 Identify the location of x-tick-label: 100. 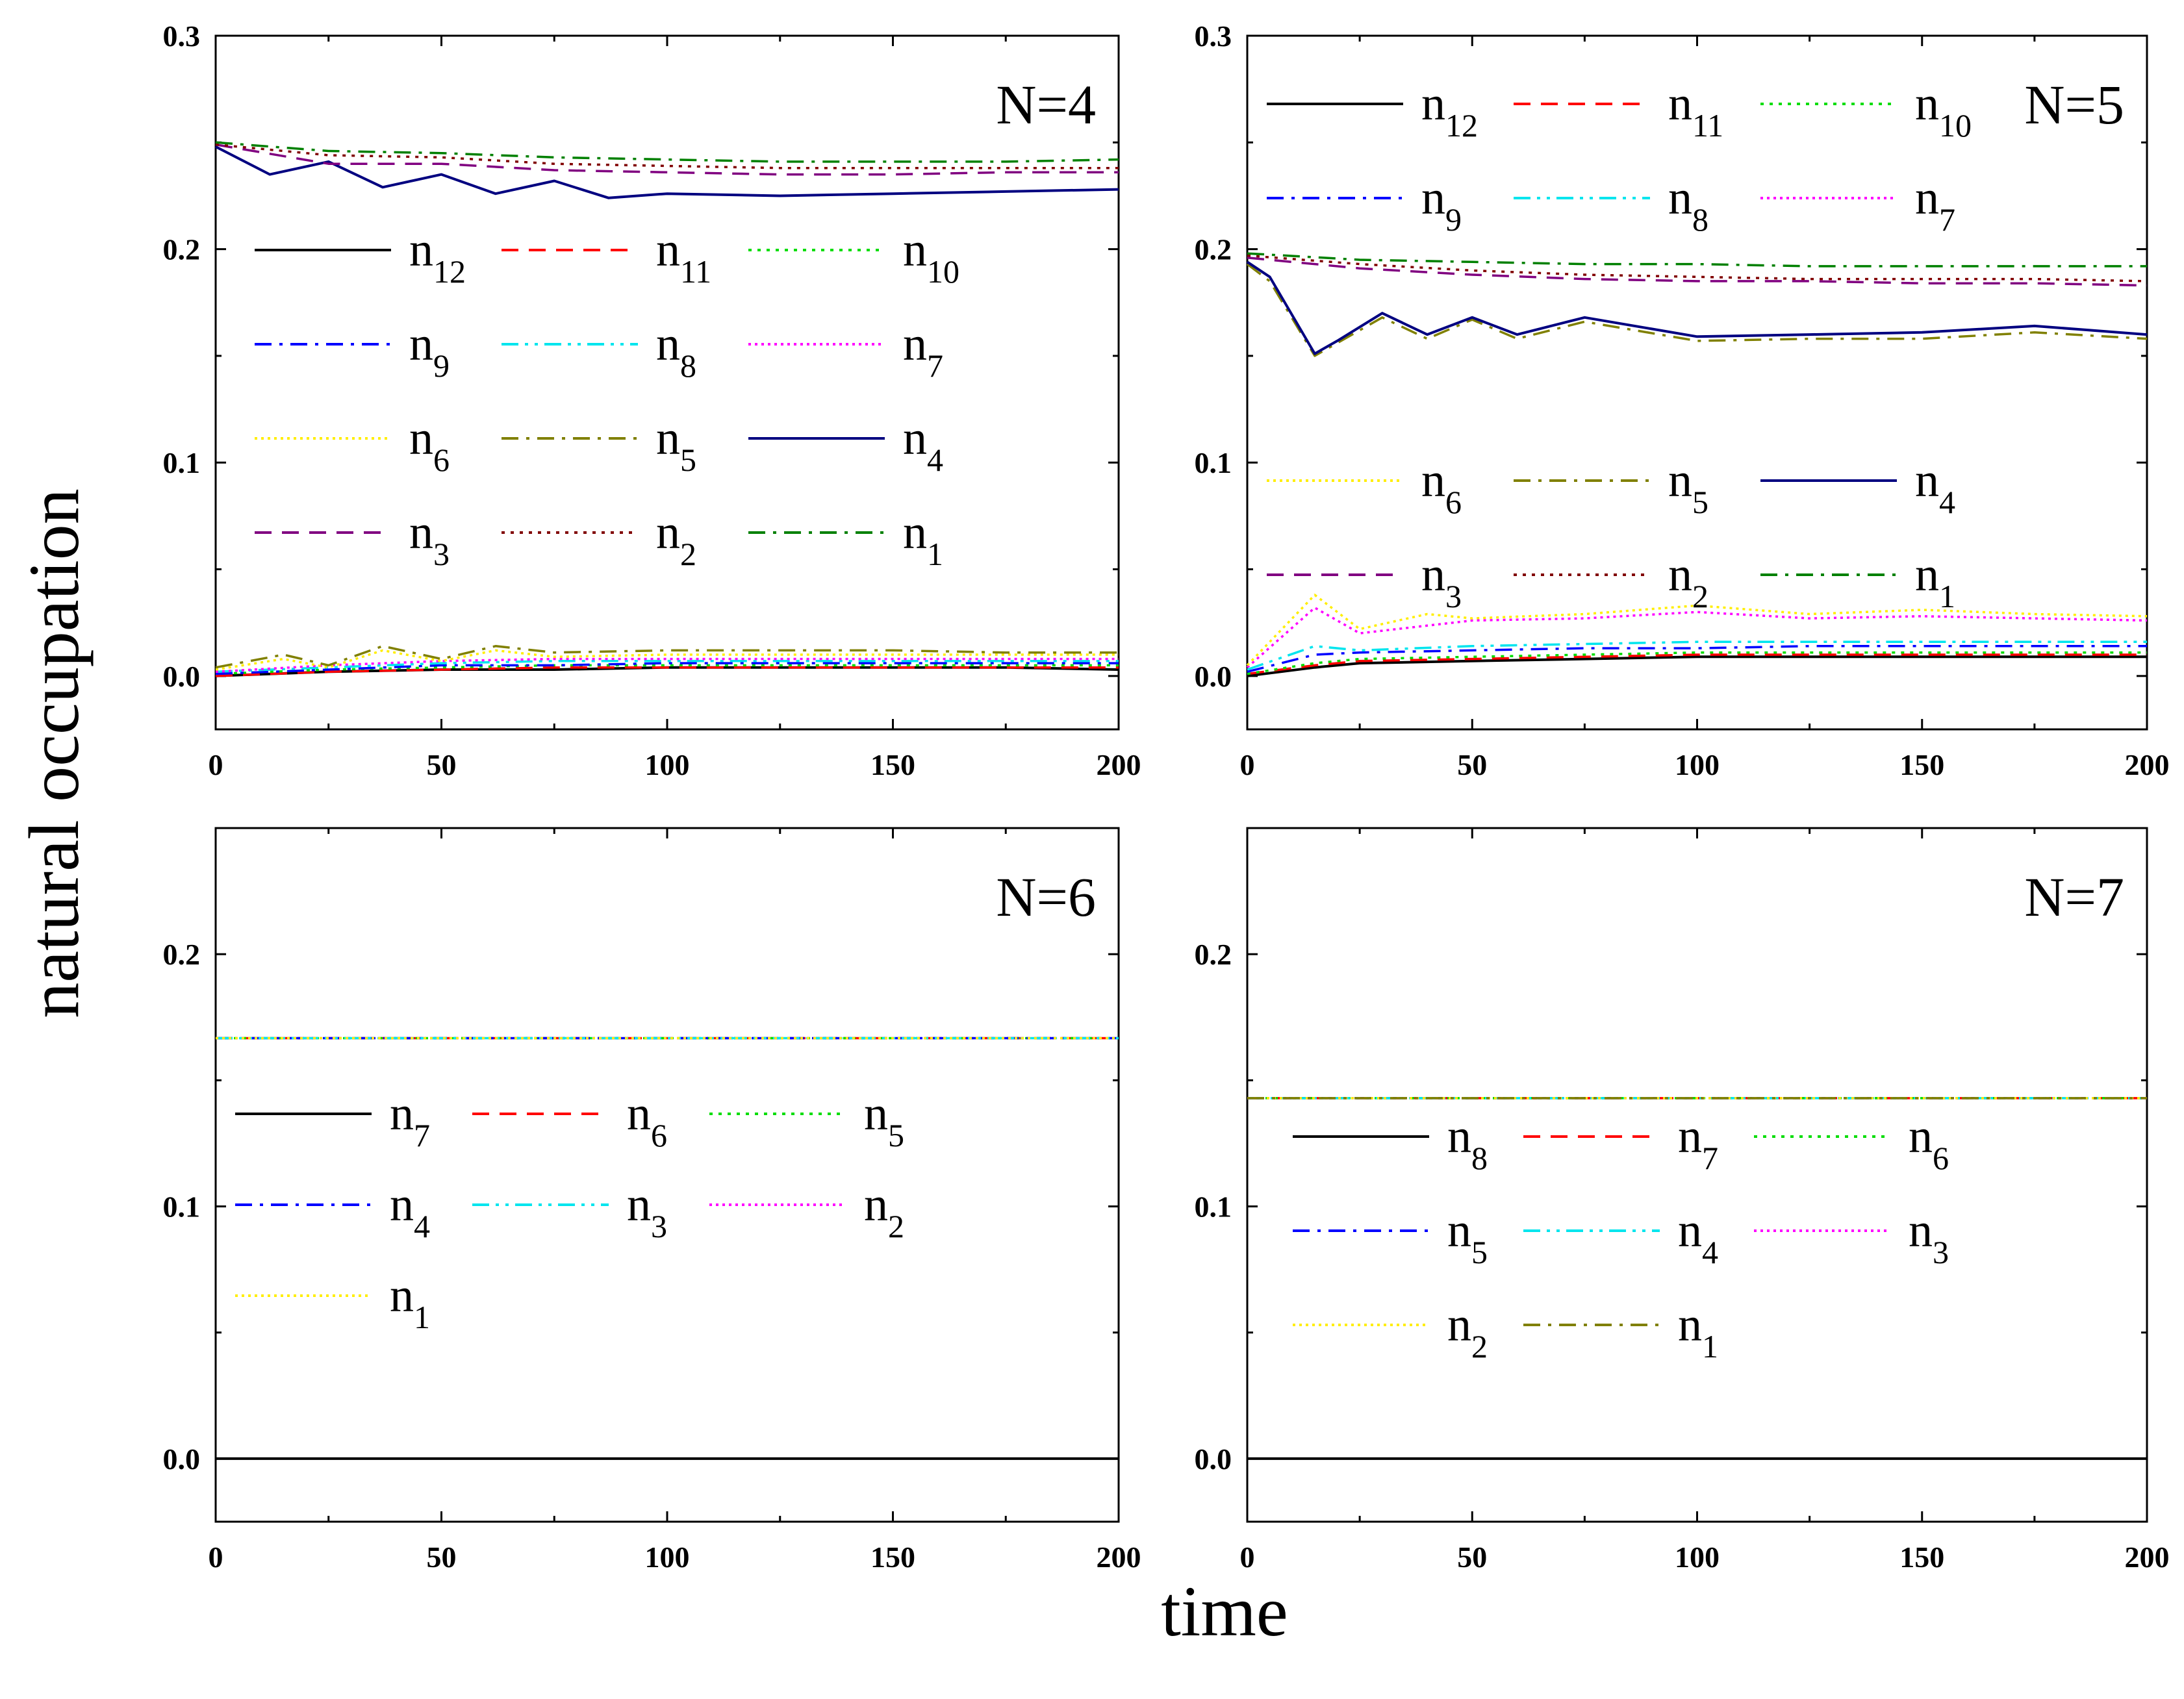
(667, 764).